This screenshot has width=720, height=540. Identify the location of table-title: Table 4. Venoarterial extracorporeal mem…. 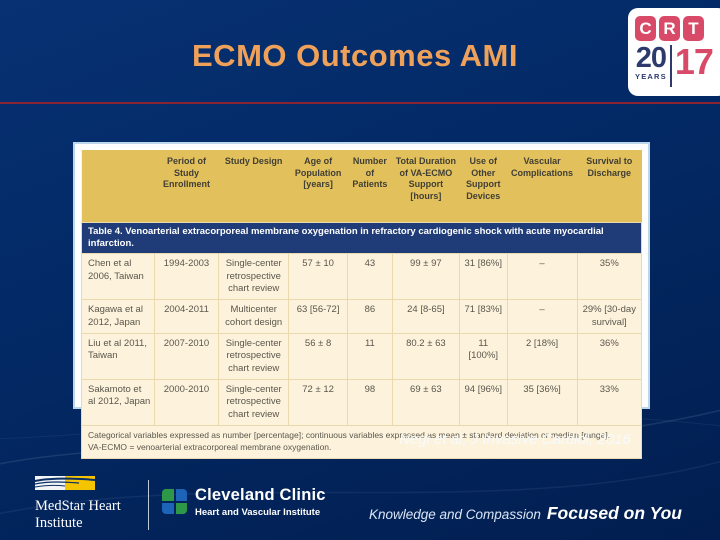
(361, 238).